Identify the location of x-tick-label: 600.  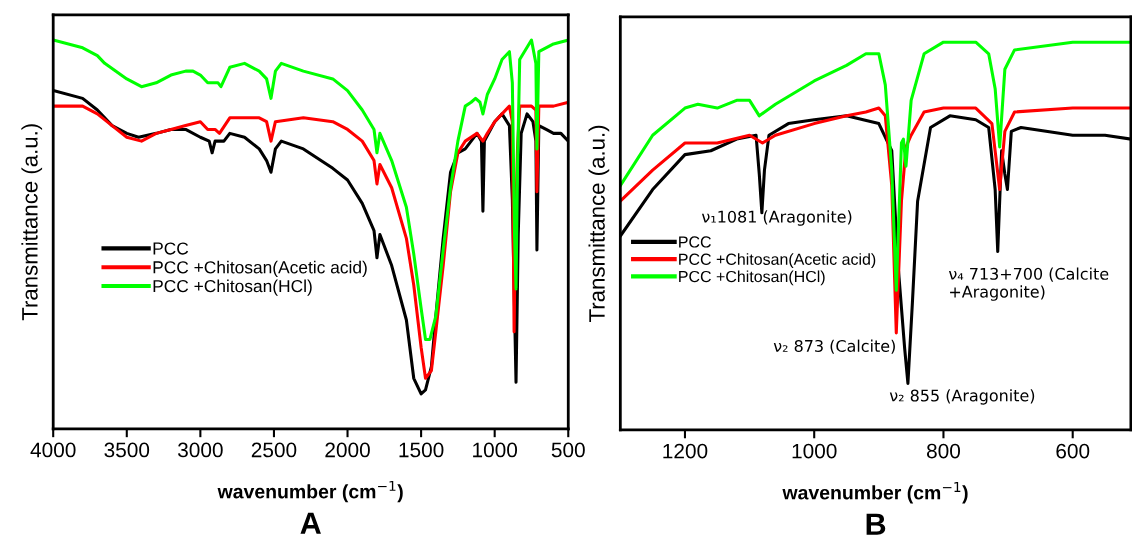
(1073, 451).